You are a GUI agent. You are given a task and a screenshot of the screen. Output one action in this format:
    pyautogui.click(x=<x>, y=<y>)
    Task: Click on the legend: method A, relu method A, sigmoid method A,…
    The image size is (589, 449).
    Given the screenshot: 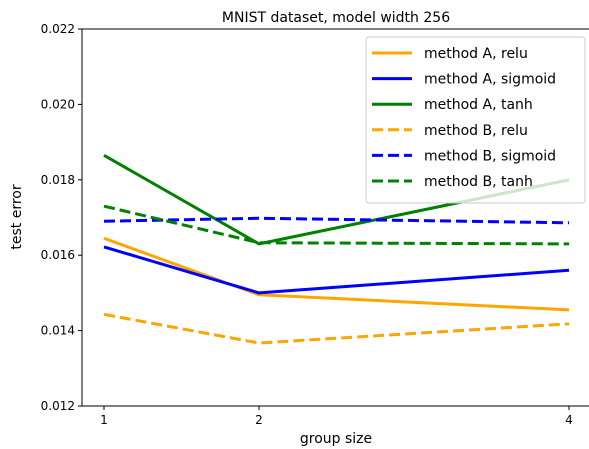 What is the action you would take?
    pyautogui.click(x=475, y=120)
    